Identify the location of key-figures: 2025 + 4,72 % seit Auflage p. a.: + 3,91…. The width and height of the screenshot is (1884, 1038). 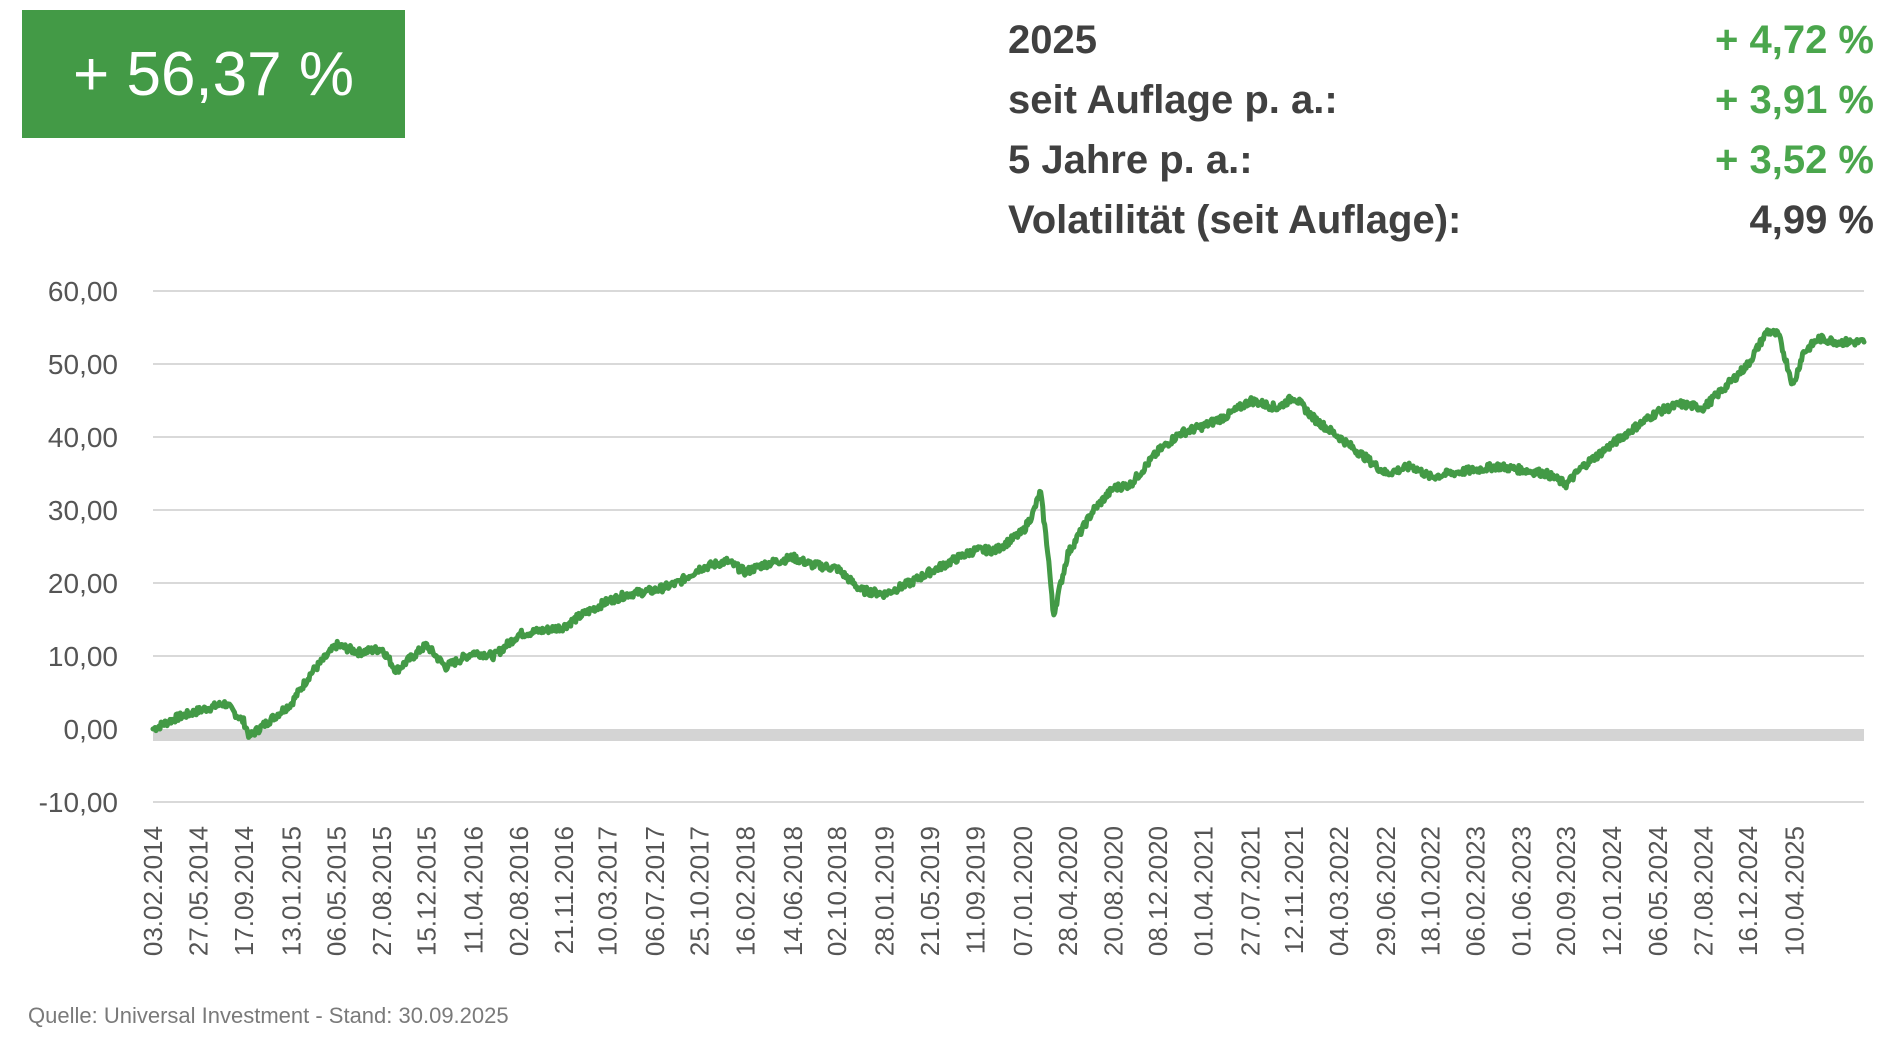
(1441, 130).